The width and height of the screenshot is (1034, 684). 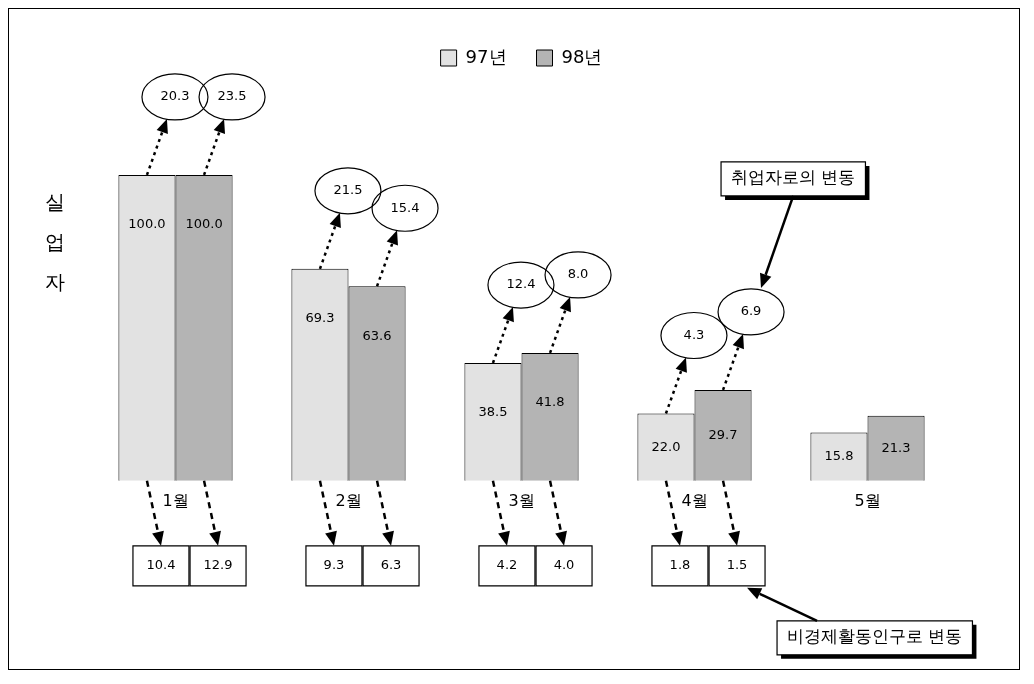 What do you see at coordinates (348, 190) in the screenshot?
I see `annotation: 21.5` at bounding box center [348, 190].